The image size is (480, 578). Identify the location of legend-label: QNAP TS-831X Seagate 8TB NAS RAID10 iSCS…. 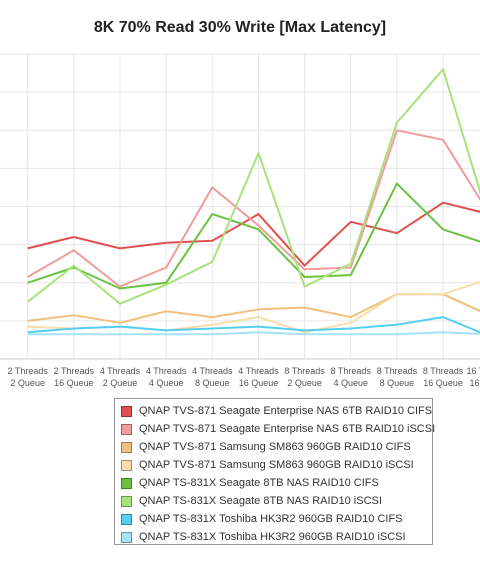
(260, 501).